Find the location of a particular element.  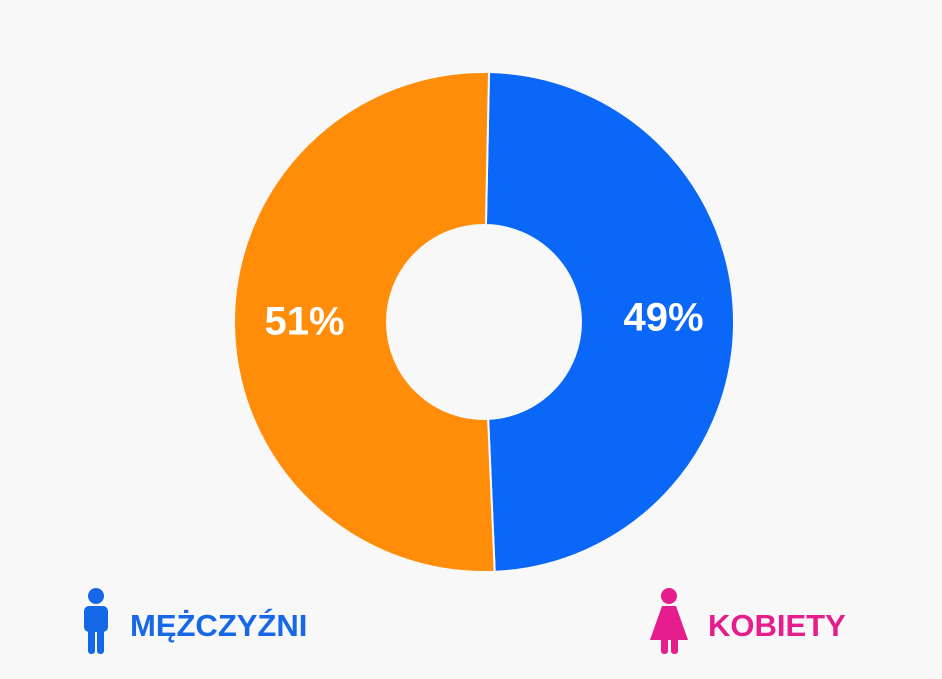

value-label: 51% is located at coordinates (304, 322).